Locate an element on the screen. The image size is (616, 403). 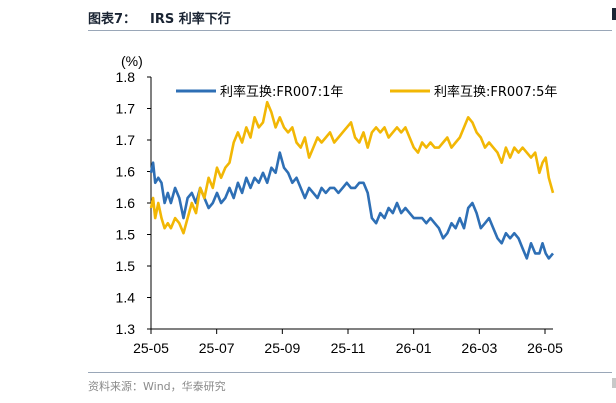
legend-label-1: 利率互换:FR007:1年 is located at coordinates (281, 92).